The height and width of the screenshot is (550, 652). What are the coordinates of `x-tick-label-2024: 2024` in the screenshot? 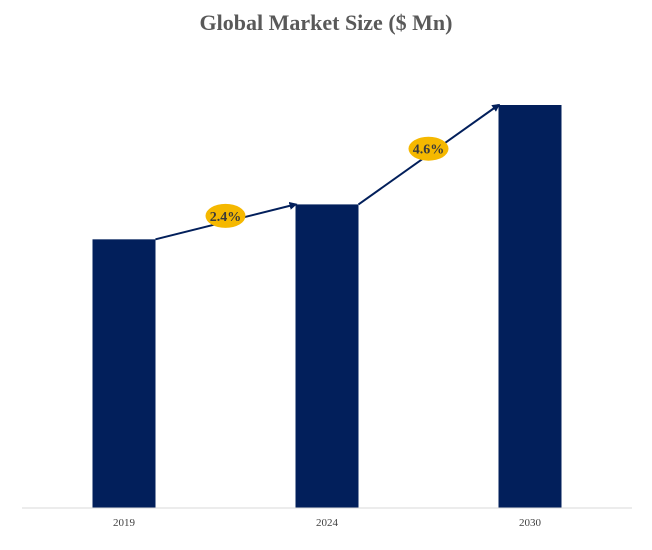 It's located at (327, 523).